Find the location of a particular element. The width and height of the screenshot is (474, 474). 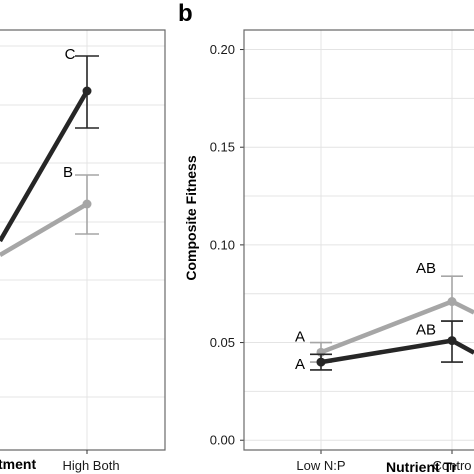

panel-b-y-tick-label: 0.15 is located at coordinates (222, 147).